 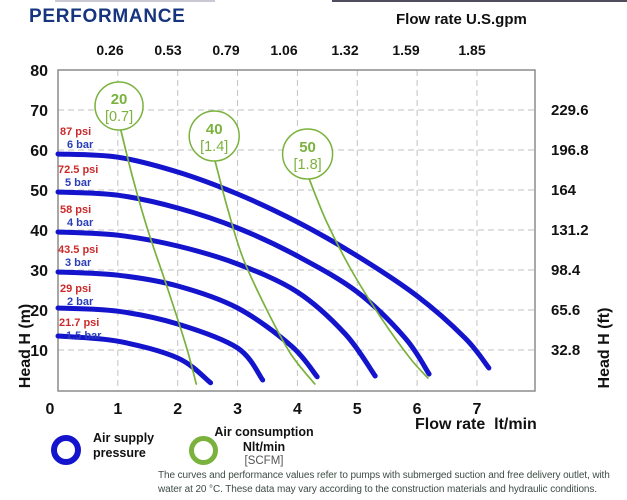 I want to click on legend-air-supply-label: Air supply pressure, so click(x=123, y=445).